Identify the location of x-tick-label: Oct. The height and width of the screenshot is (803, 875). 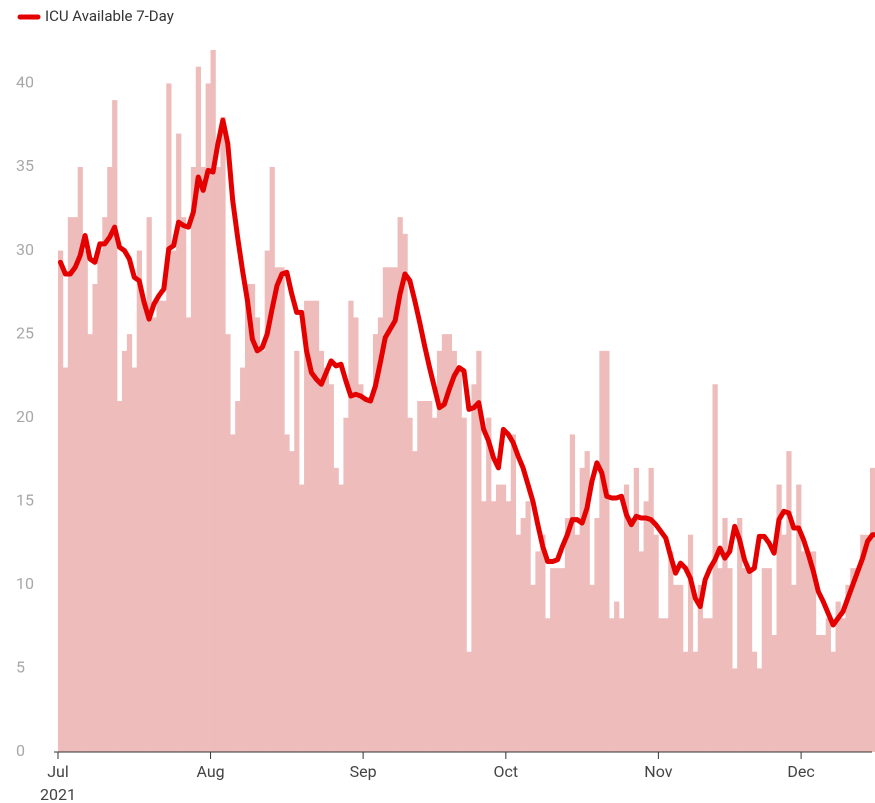
(506, 771).